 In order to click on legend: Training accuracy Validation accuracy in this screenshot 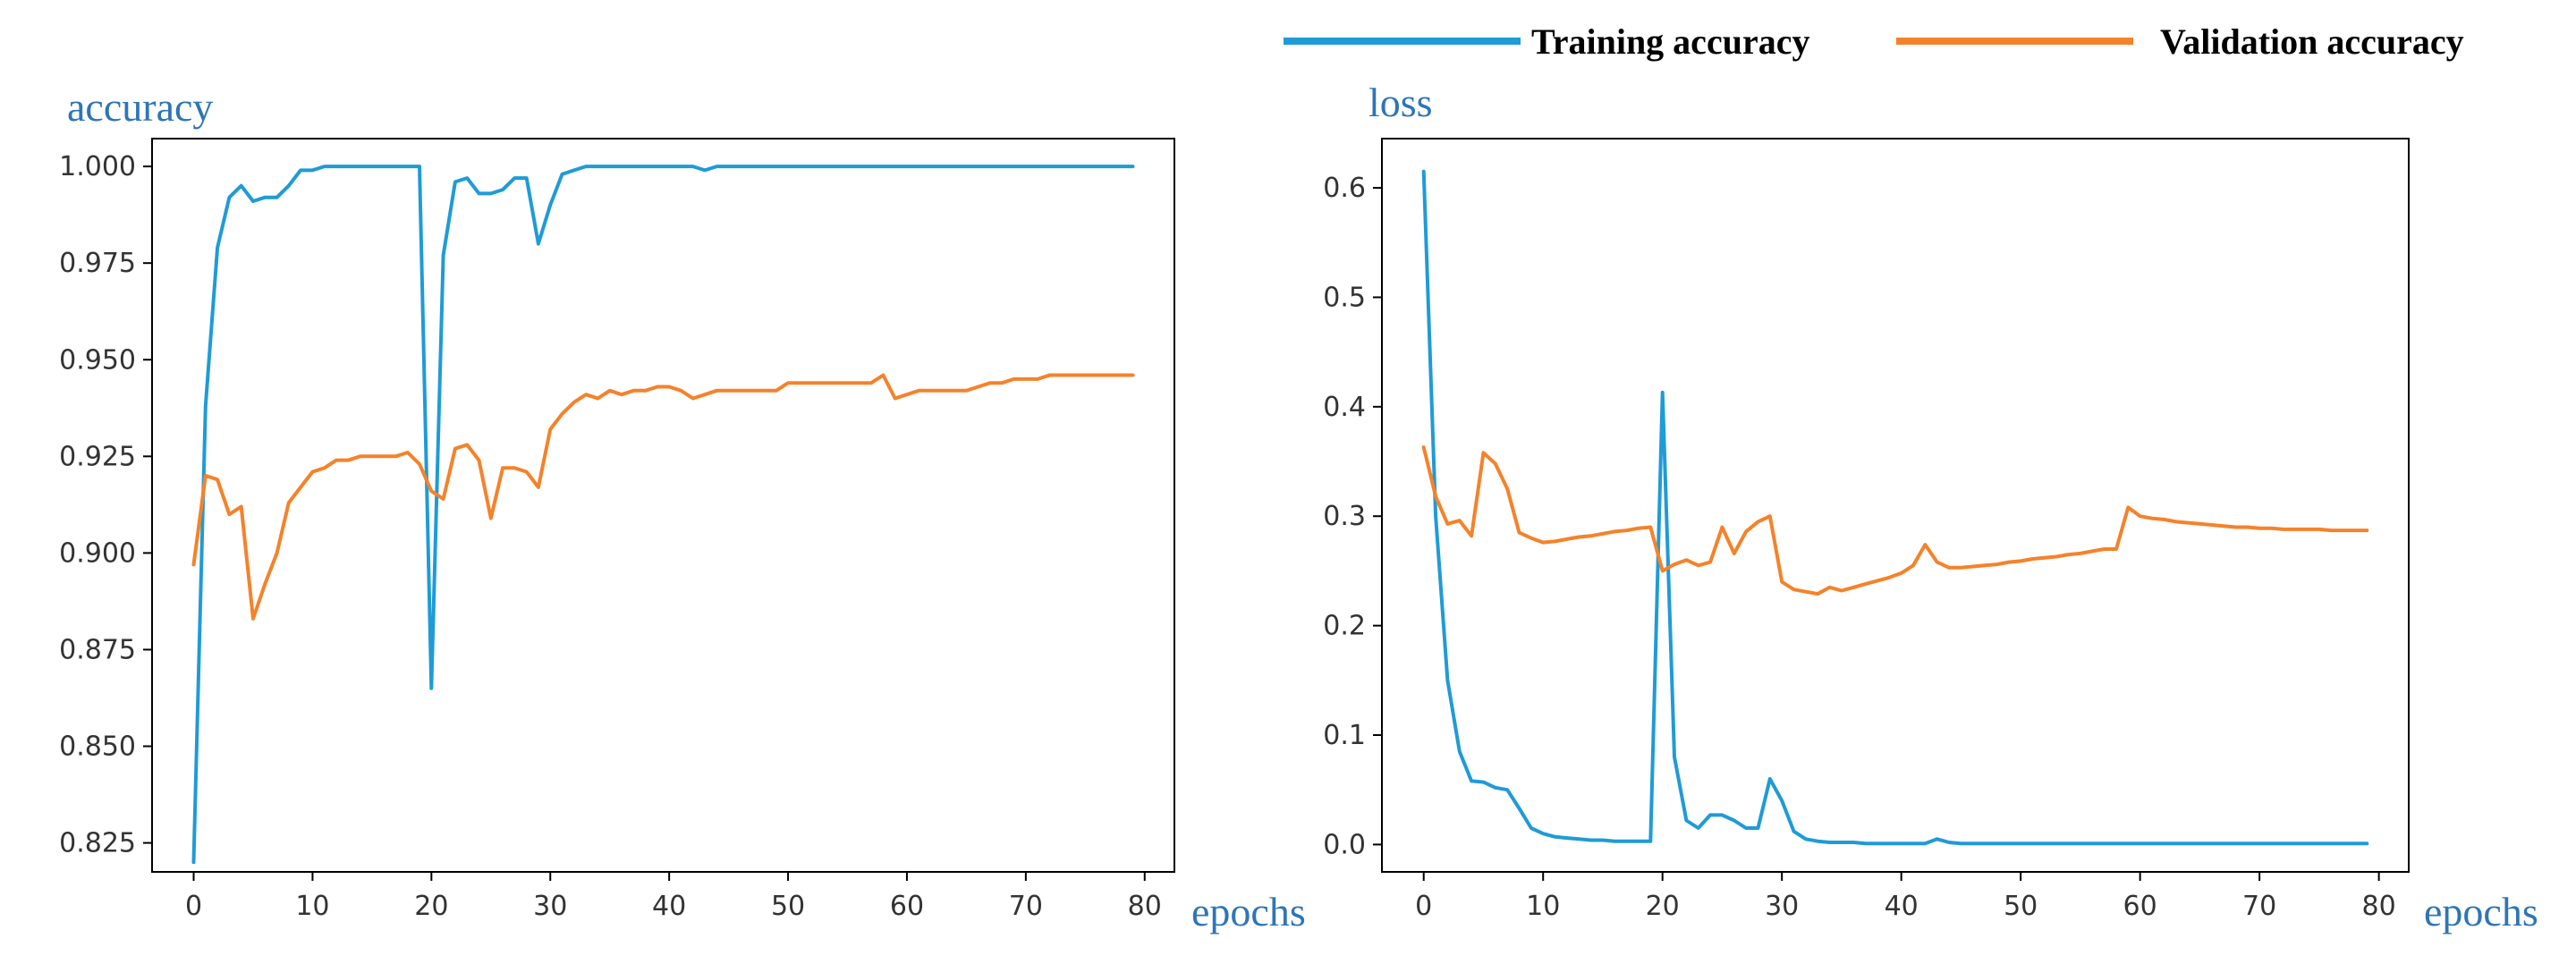, I will do `click(1874, 41)`.